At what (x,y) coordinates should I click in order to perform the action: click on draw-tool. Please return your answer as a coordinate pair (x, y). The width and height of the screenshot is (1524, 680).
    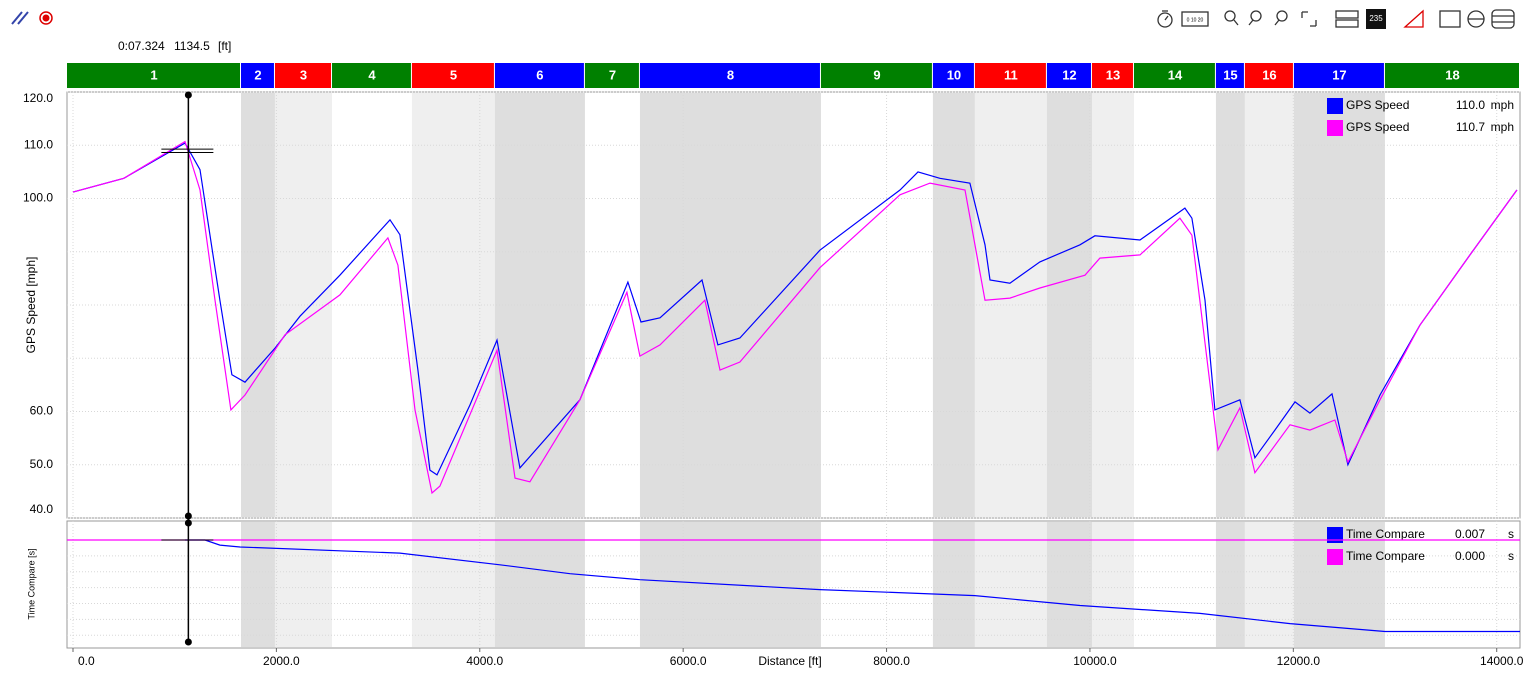
    Looking at the image, I should click on (20, 18).